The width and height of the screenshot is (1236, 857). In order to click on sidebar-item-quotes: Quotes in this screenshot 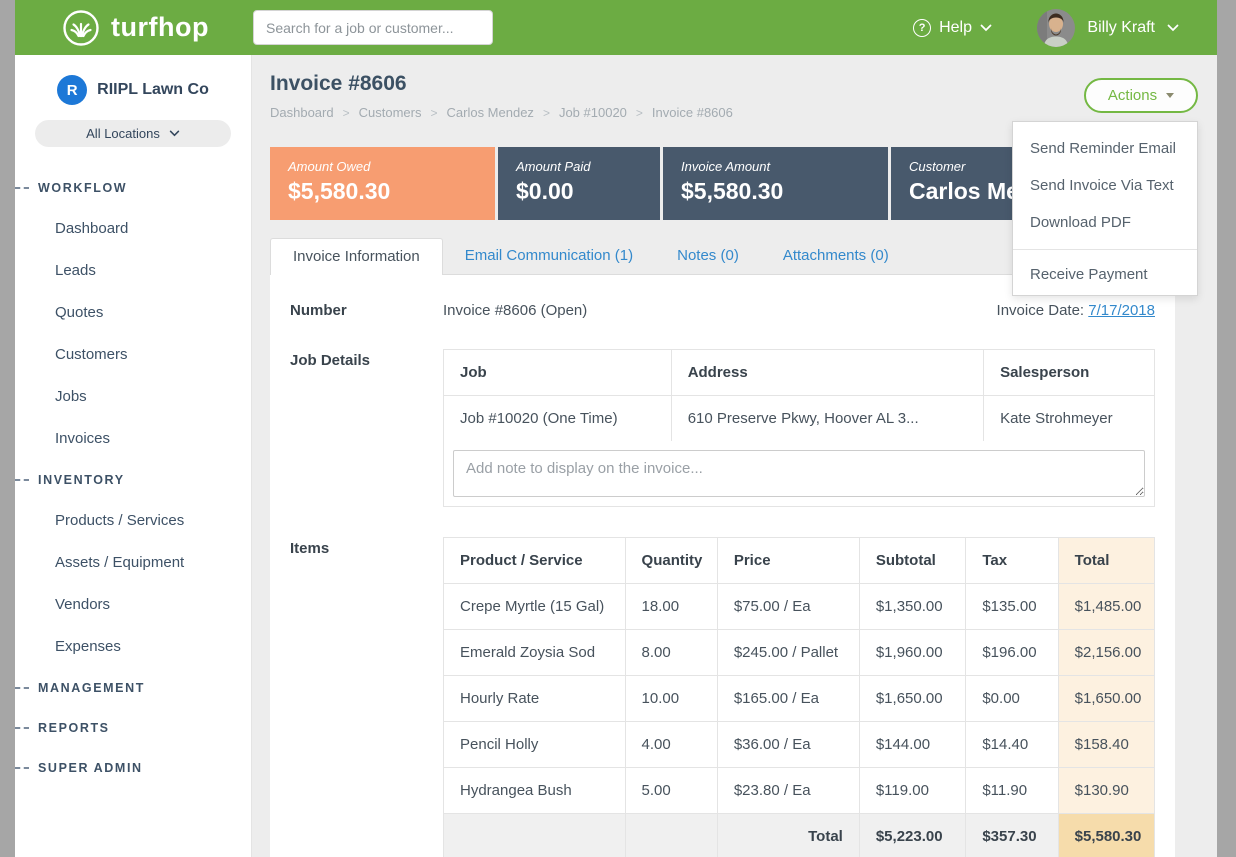, I will do `click(79, 312)`.